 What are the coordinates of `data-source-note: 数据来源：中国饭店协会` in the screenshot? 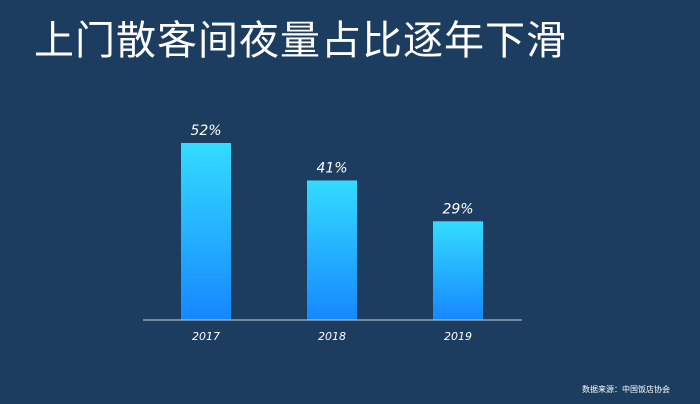 It's located at (626, 389).